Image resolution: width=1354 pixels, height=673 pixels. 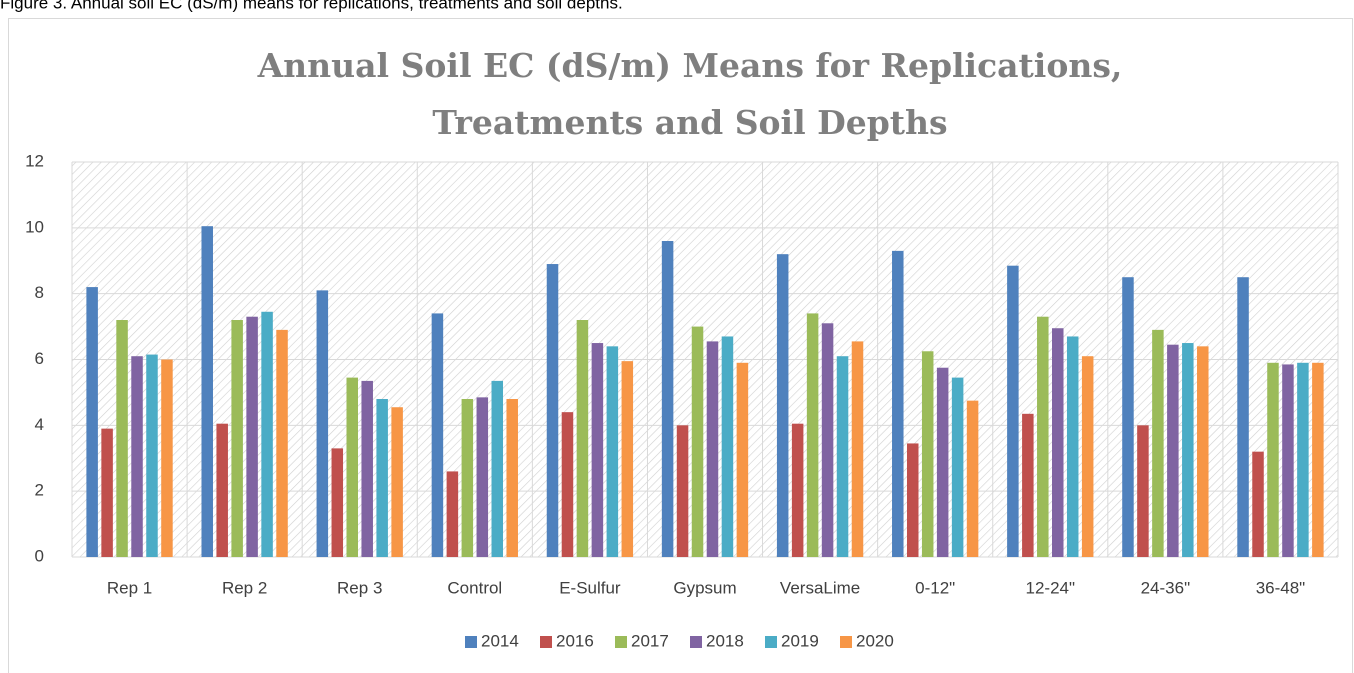 What do you see at coordinates (244, 587) in the screenshot?
I see `x-tick-label: Rep 2` at bounding box center [244, 587].